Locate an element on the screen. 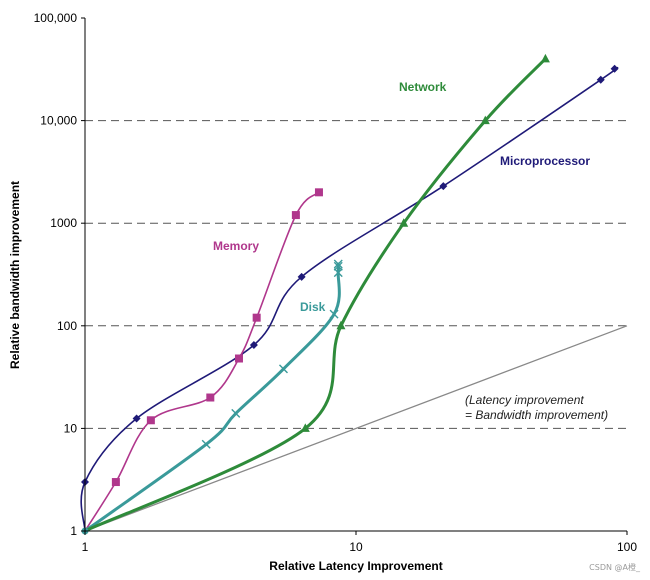 The width and height of the screenshot is (650, 580). annotation-line-2: = Bandwidth improvement) is located at coordinates (536, 415).